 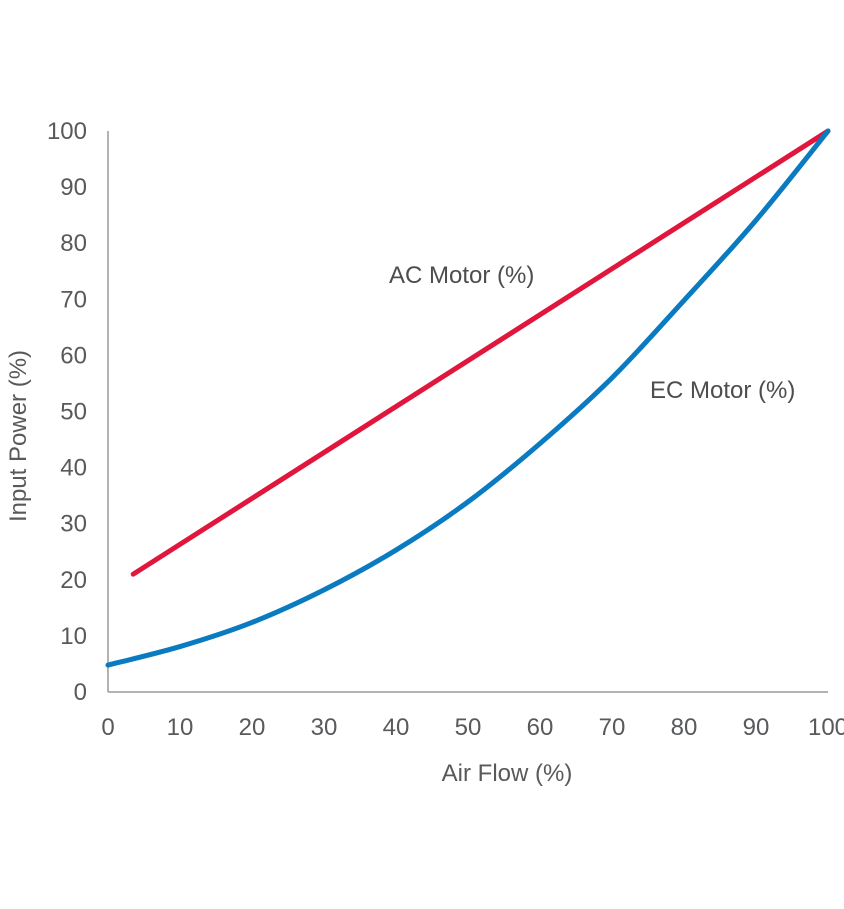 What do you see at coordinates (73, 243) in the screenshot?
I see `y-tick-label-80: 80` at bounding box center [73, 243].